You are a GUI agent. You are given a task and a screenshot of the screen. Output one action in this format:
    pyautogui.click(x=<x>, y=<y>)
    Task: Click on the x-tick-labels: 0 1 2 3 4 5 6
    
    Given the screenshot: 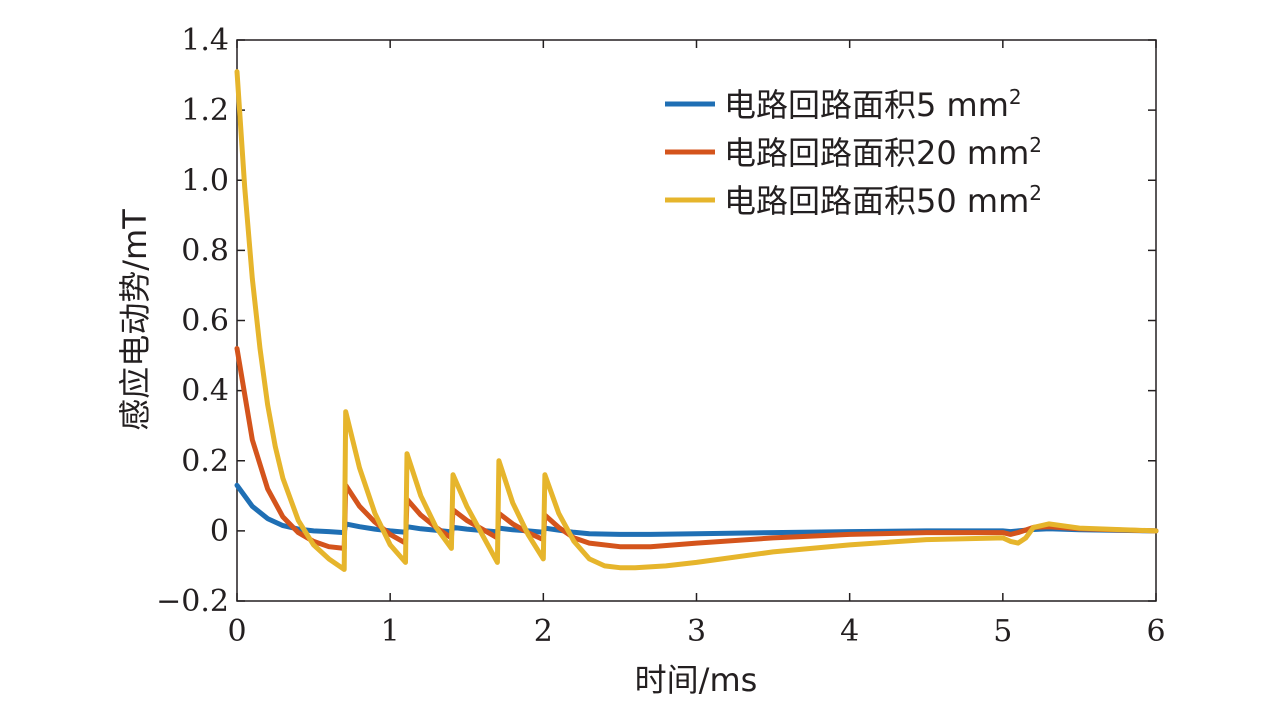 What is the action you would take?
    pyautogui.click(x=696, y=631)
    